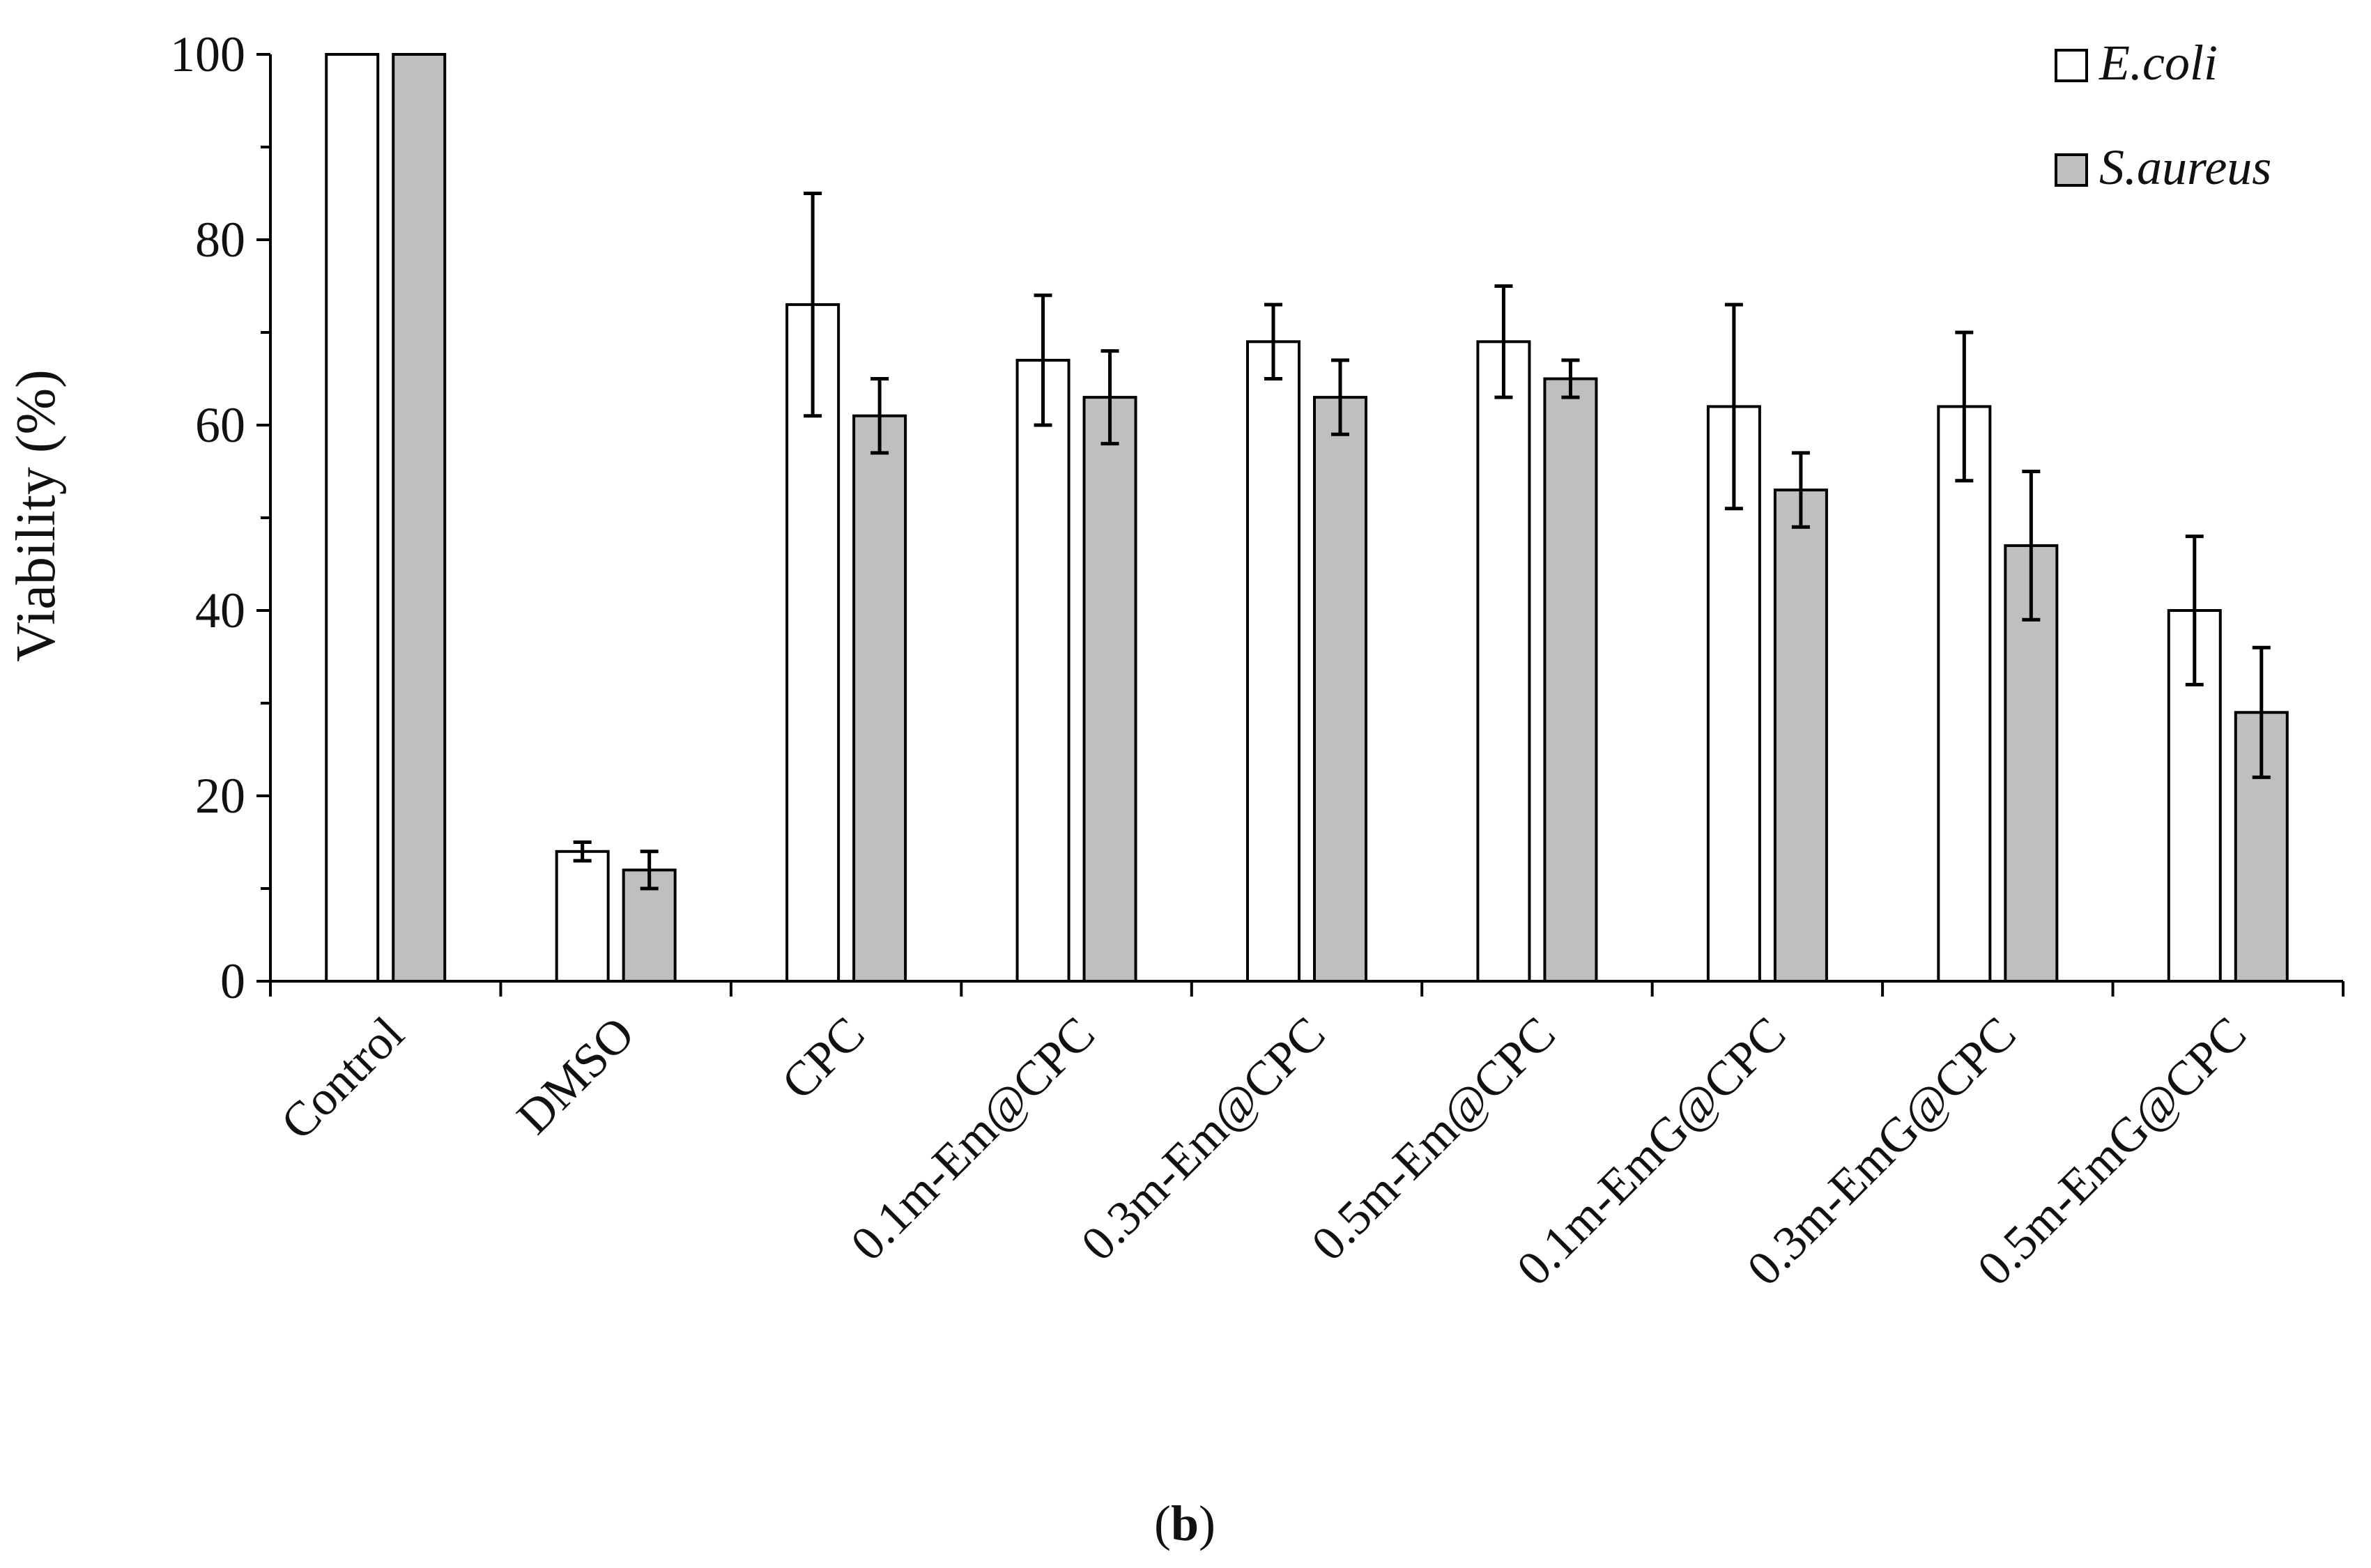  Describe the element at coordinates (973, 1139) in the screenshot. I see `category-label: 0.1m-Em@CPC` at that location.